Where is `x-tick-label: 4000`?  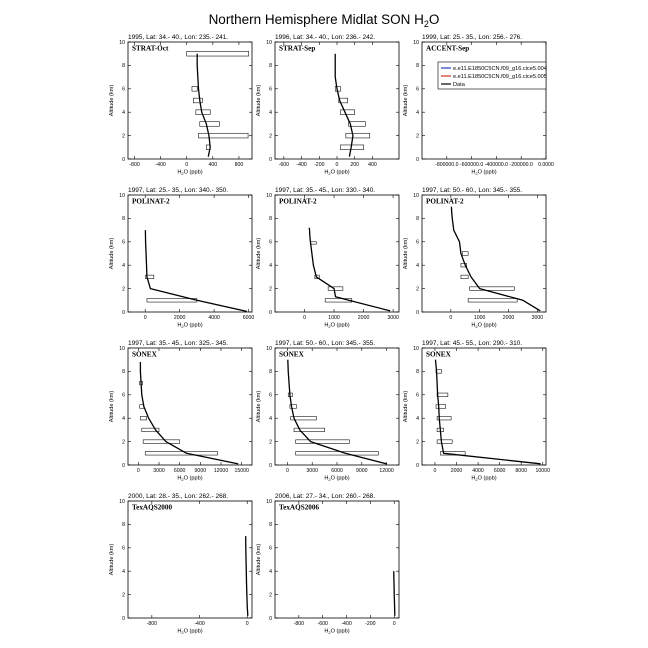 x-tick-label: 4000 is located at coordinates (214, 318).